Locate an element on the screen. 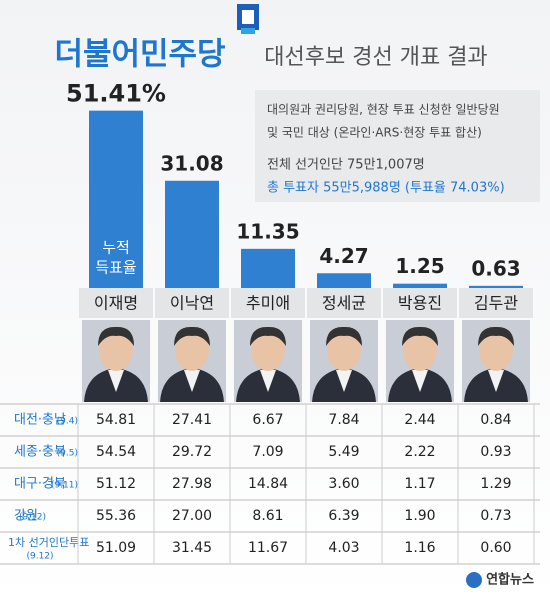 Image resolution: width=550 pixels, height=599 pixels. table-cell: 51.09 is located at coordinates (116, 548).